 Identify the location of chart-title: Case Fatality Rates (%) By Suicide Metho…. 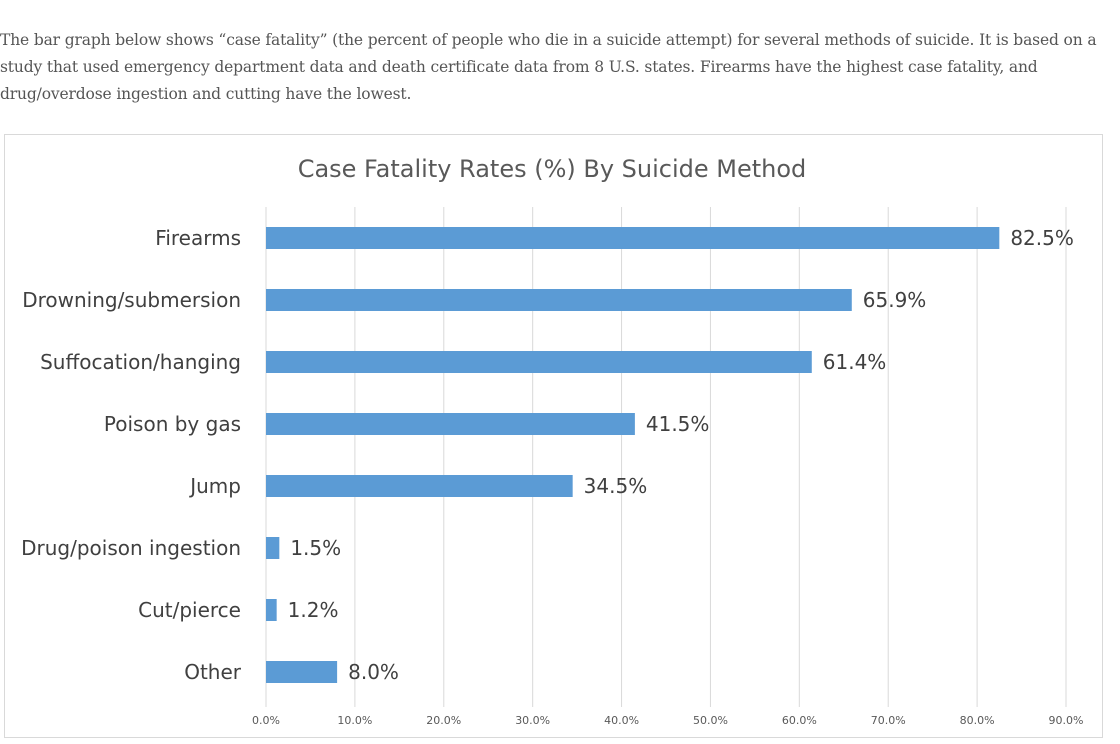
(552, 169).